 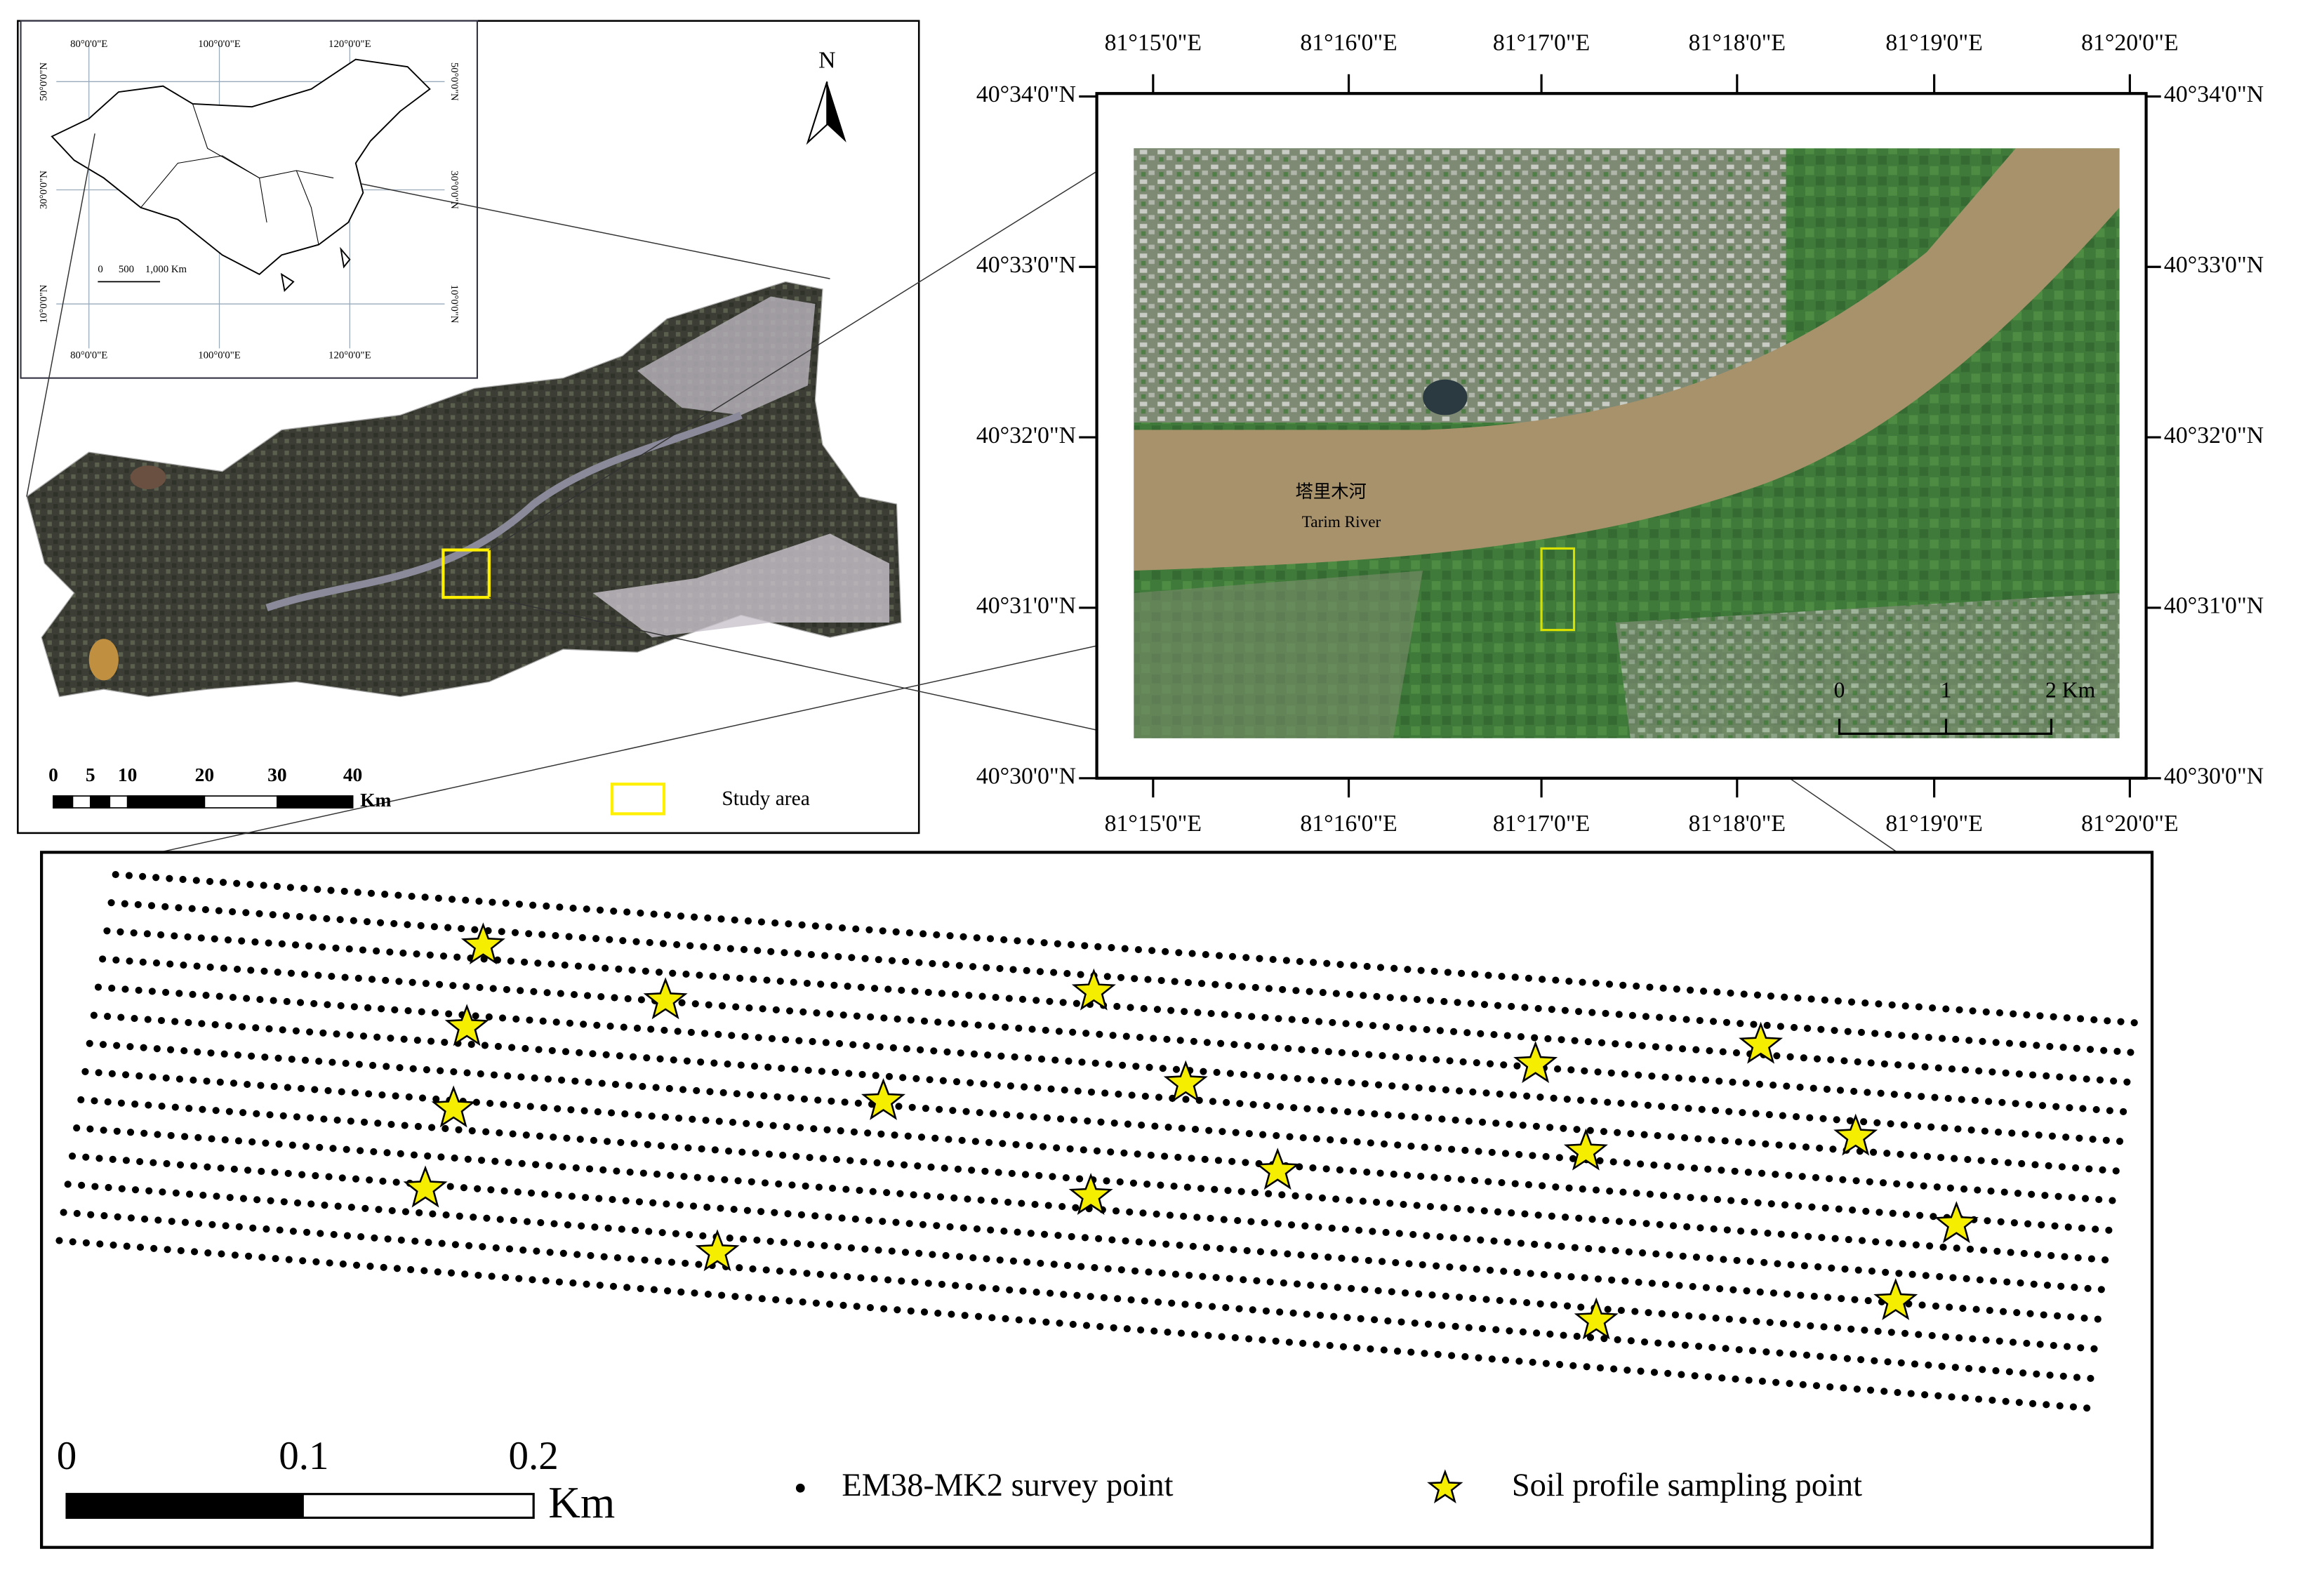 I want to click on scale-unit: Km, so click(x=375, y=800).